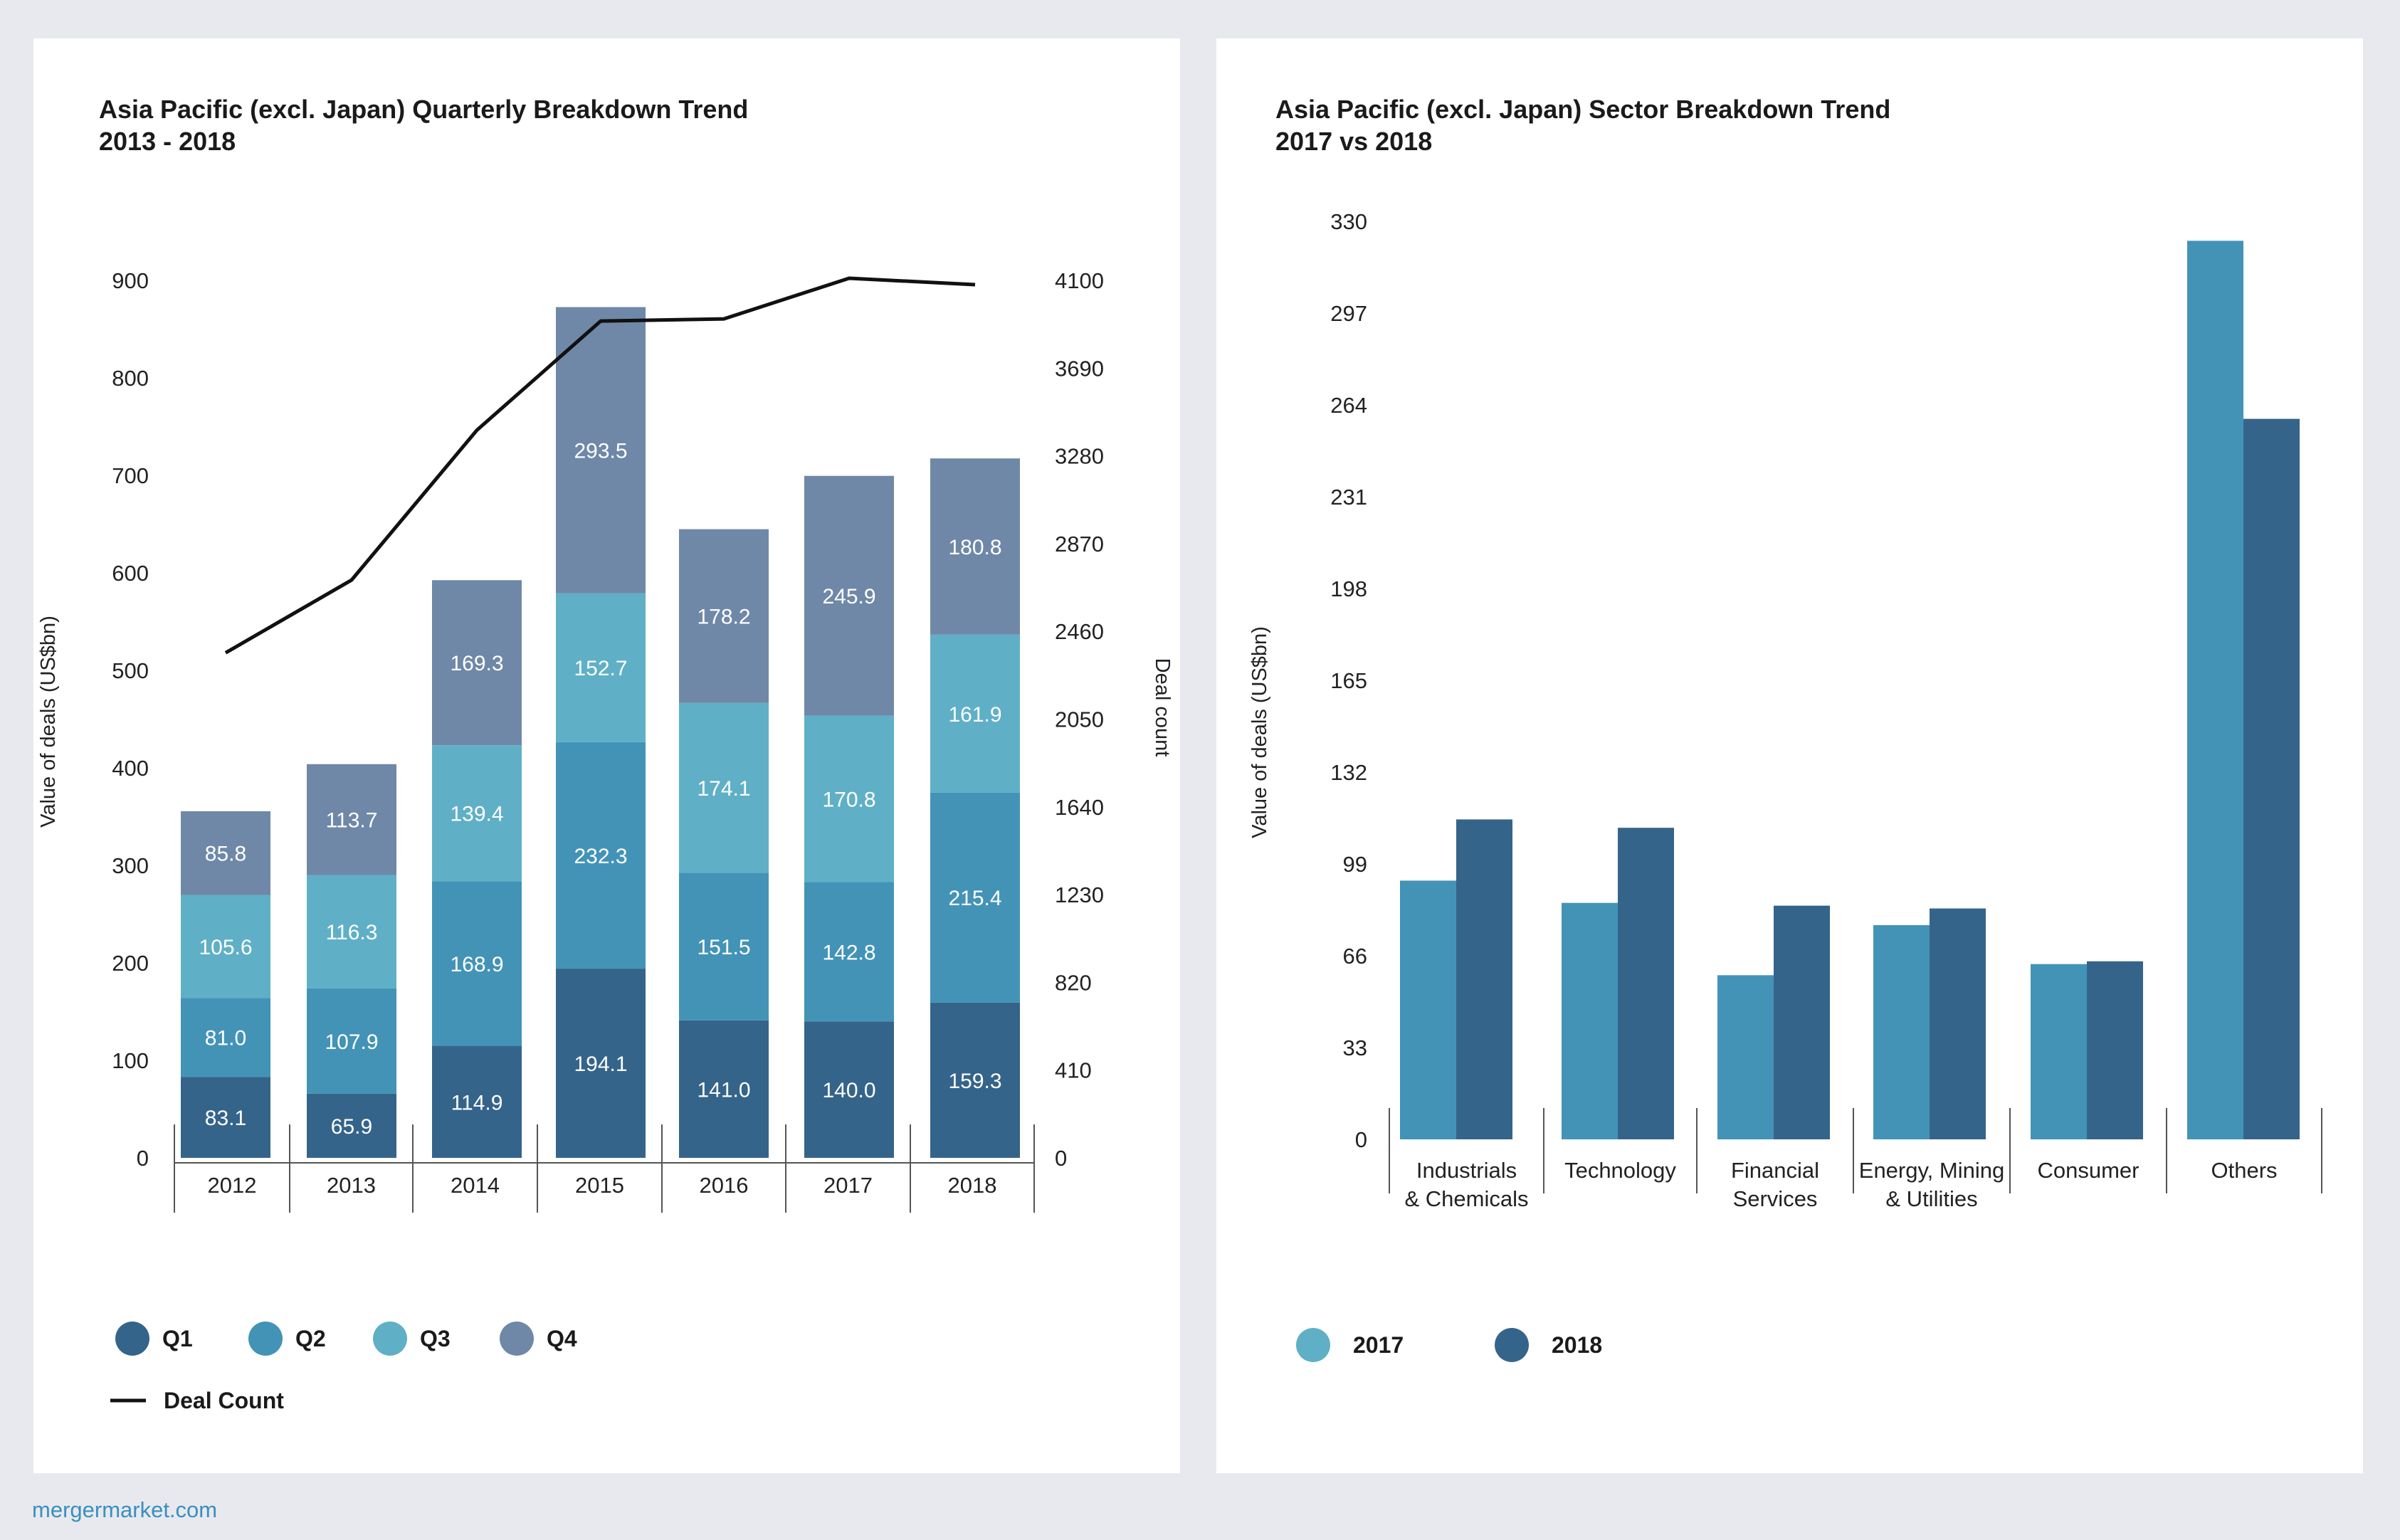 This screenshot has width=2400, height=1540. I want to click on bar-value-label: 114.9, so click(477, 1102).